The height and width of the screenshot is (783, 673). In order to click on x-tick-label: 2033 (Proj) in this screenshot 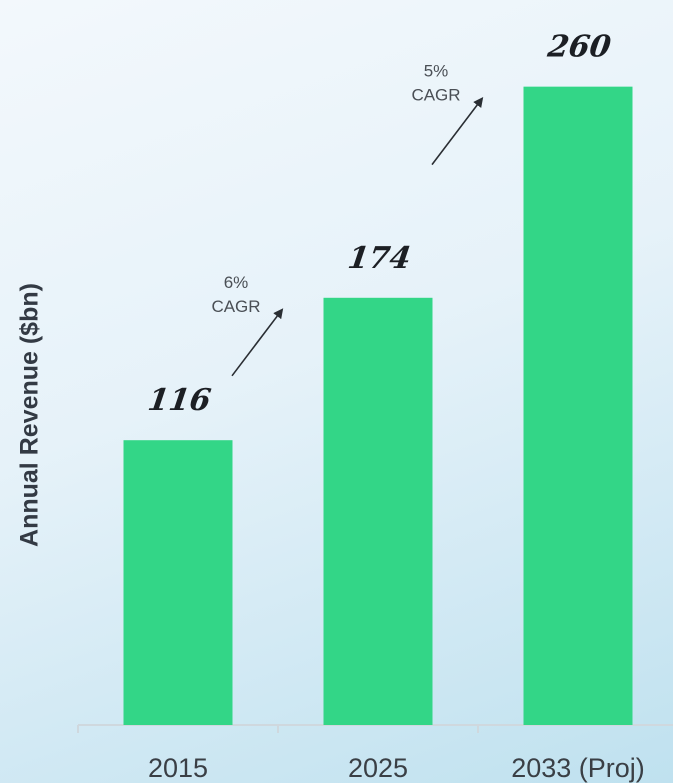, I will do `click(578, 768)`.